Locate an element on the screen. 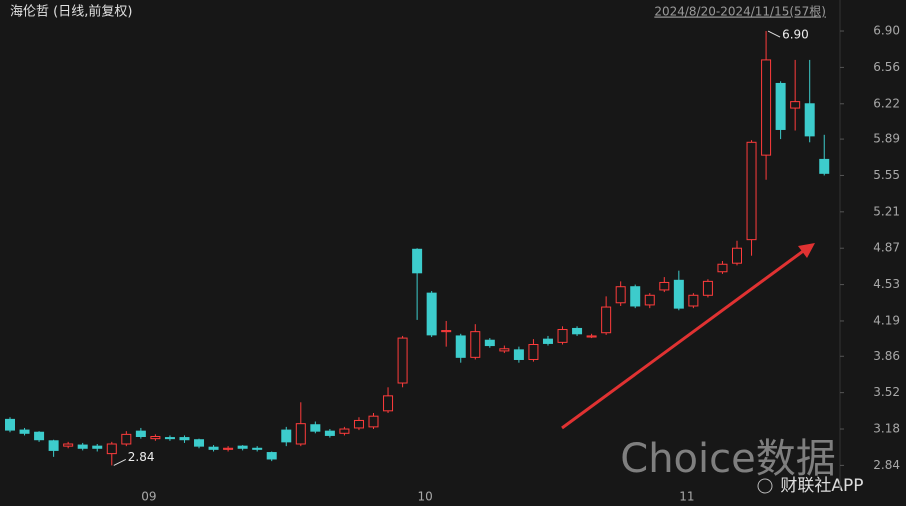 The width and height of the screenshot is (906, 506). high-pointer is located at coordinates (774, 34).